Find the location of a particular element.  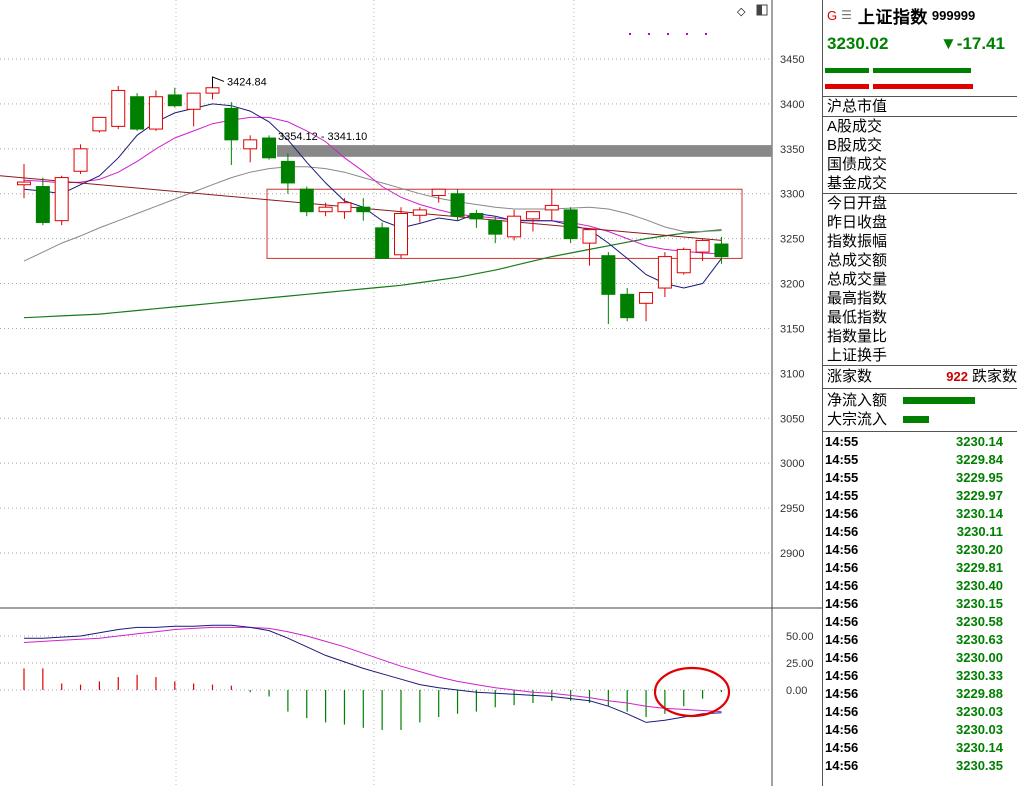

tick-row: 14:56 3229.81 is located at coordinates (920, 568).